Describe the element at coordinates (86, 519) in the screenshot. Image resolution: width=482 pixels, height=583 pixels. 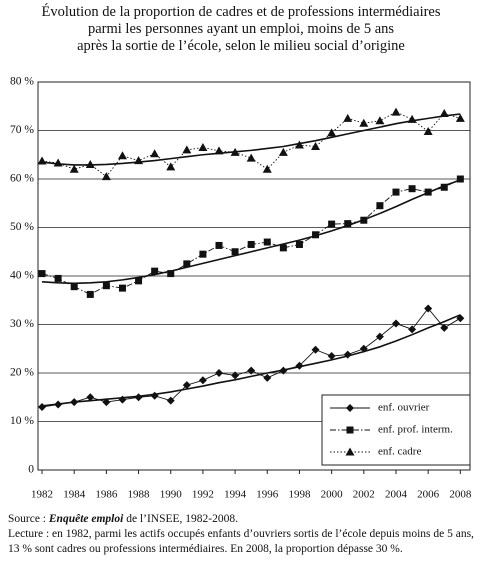
I see `source-title: Enquête emploi` at that location.